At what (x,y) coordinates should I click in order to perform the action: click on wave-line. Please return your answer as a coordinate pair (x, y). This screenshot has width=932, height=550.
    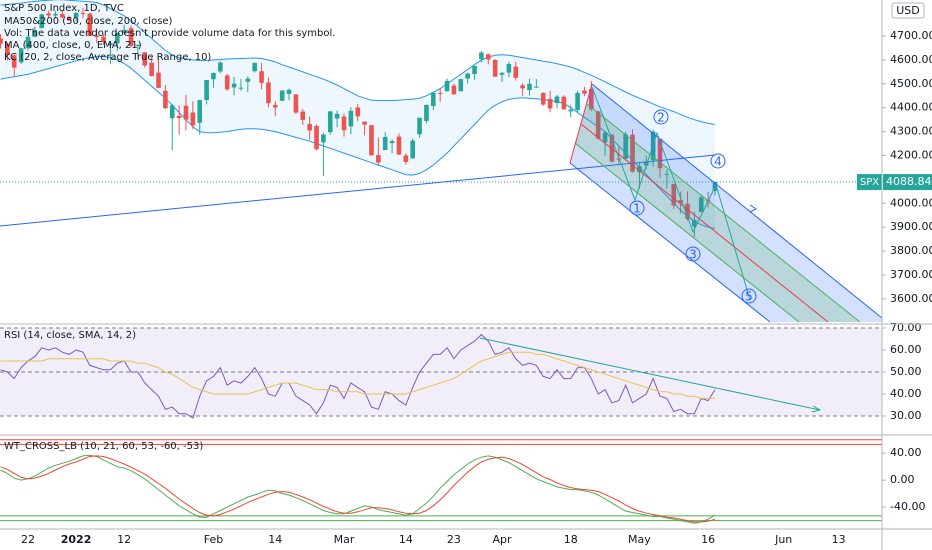
    Looking at the image, I should click on (671, 193).